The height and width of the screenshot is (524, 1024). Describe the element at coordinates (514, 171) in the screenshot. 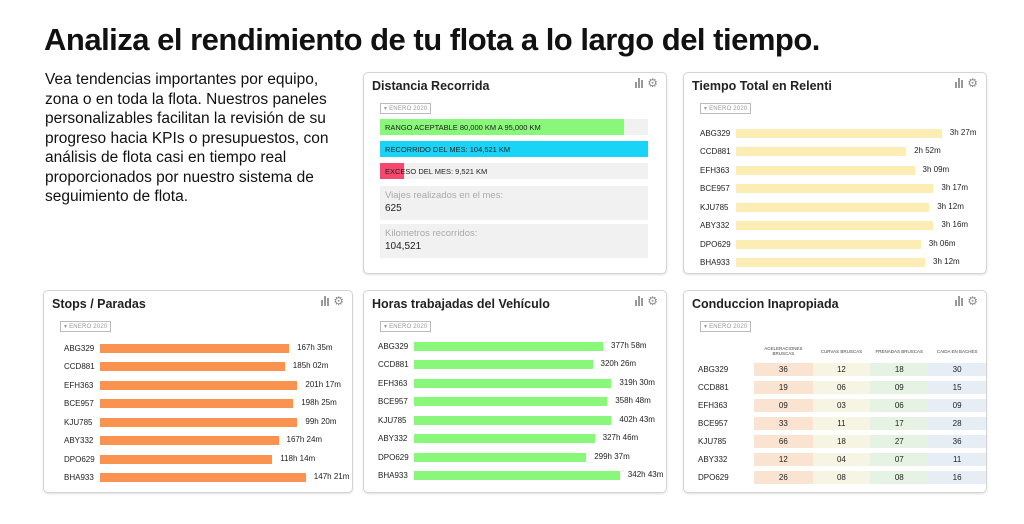

I see `distance-bar: EXCESO DEL MES: 9,521 KM` at that location.